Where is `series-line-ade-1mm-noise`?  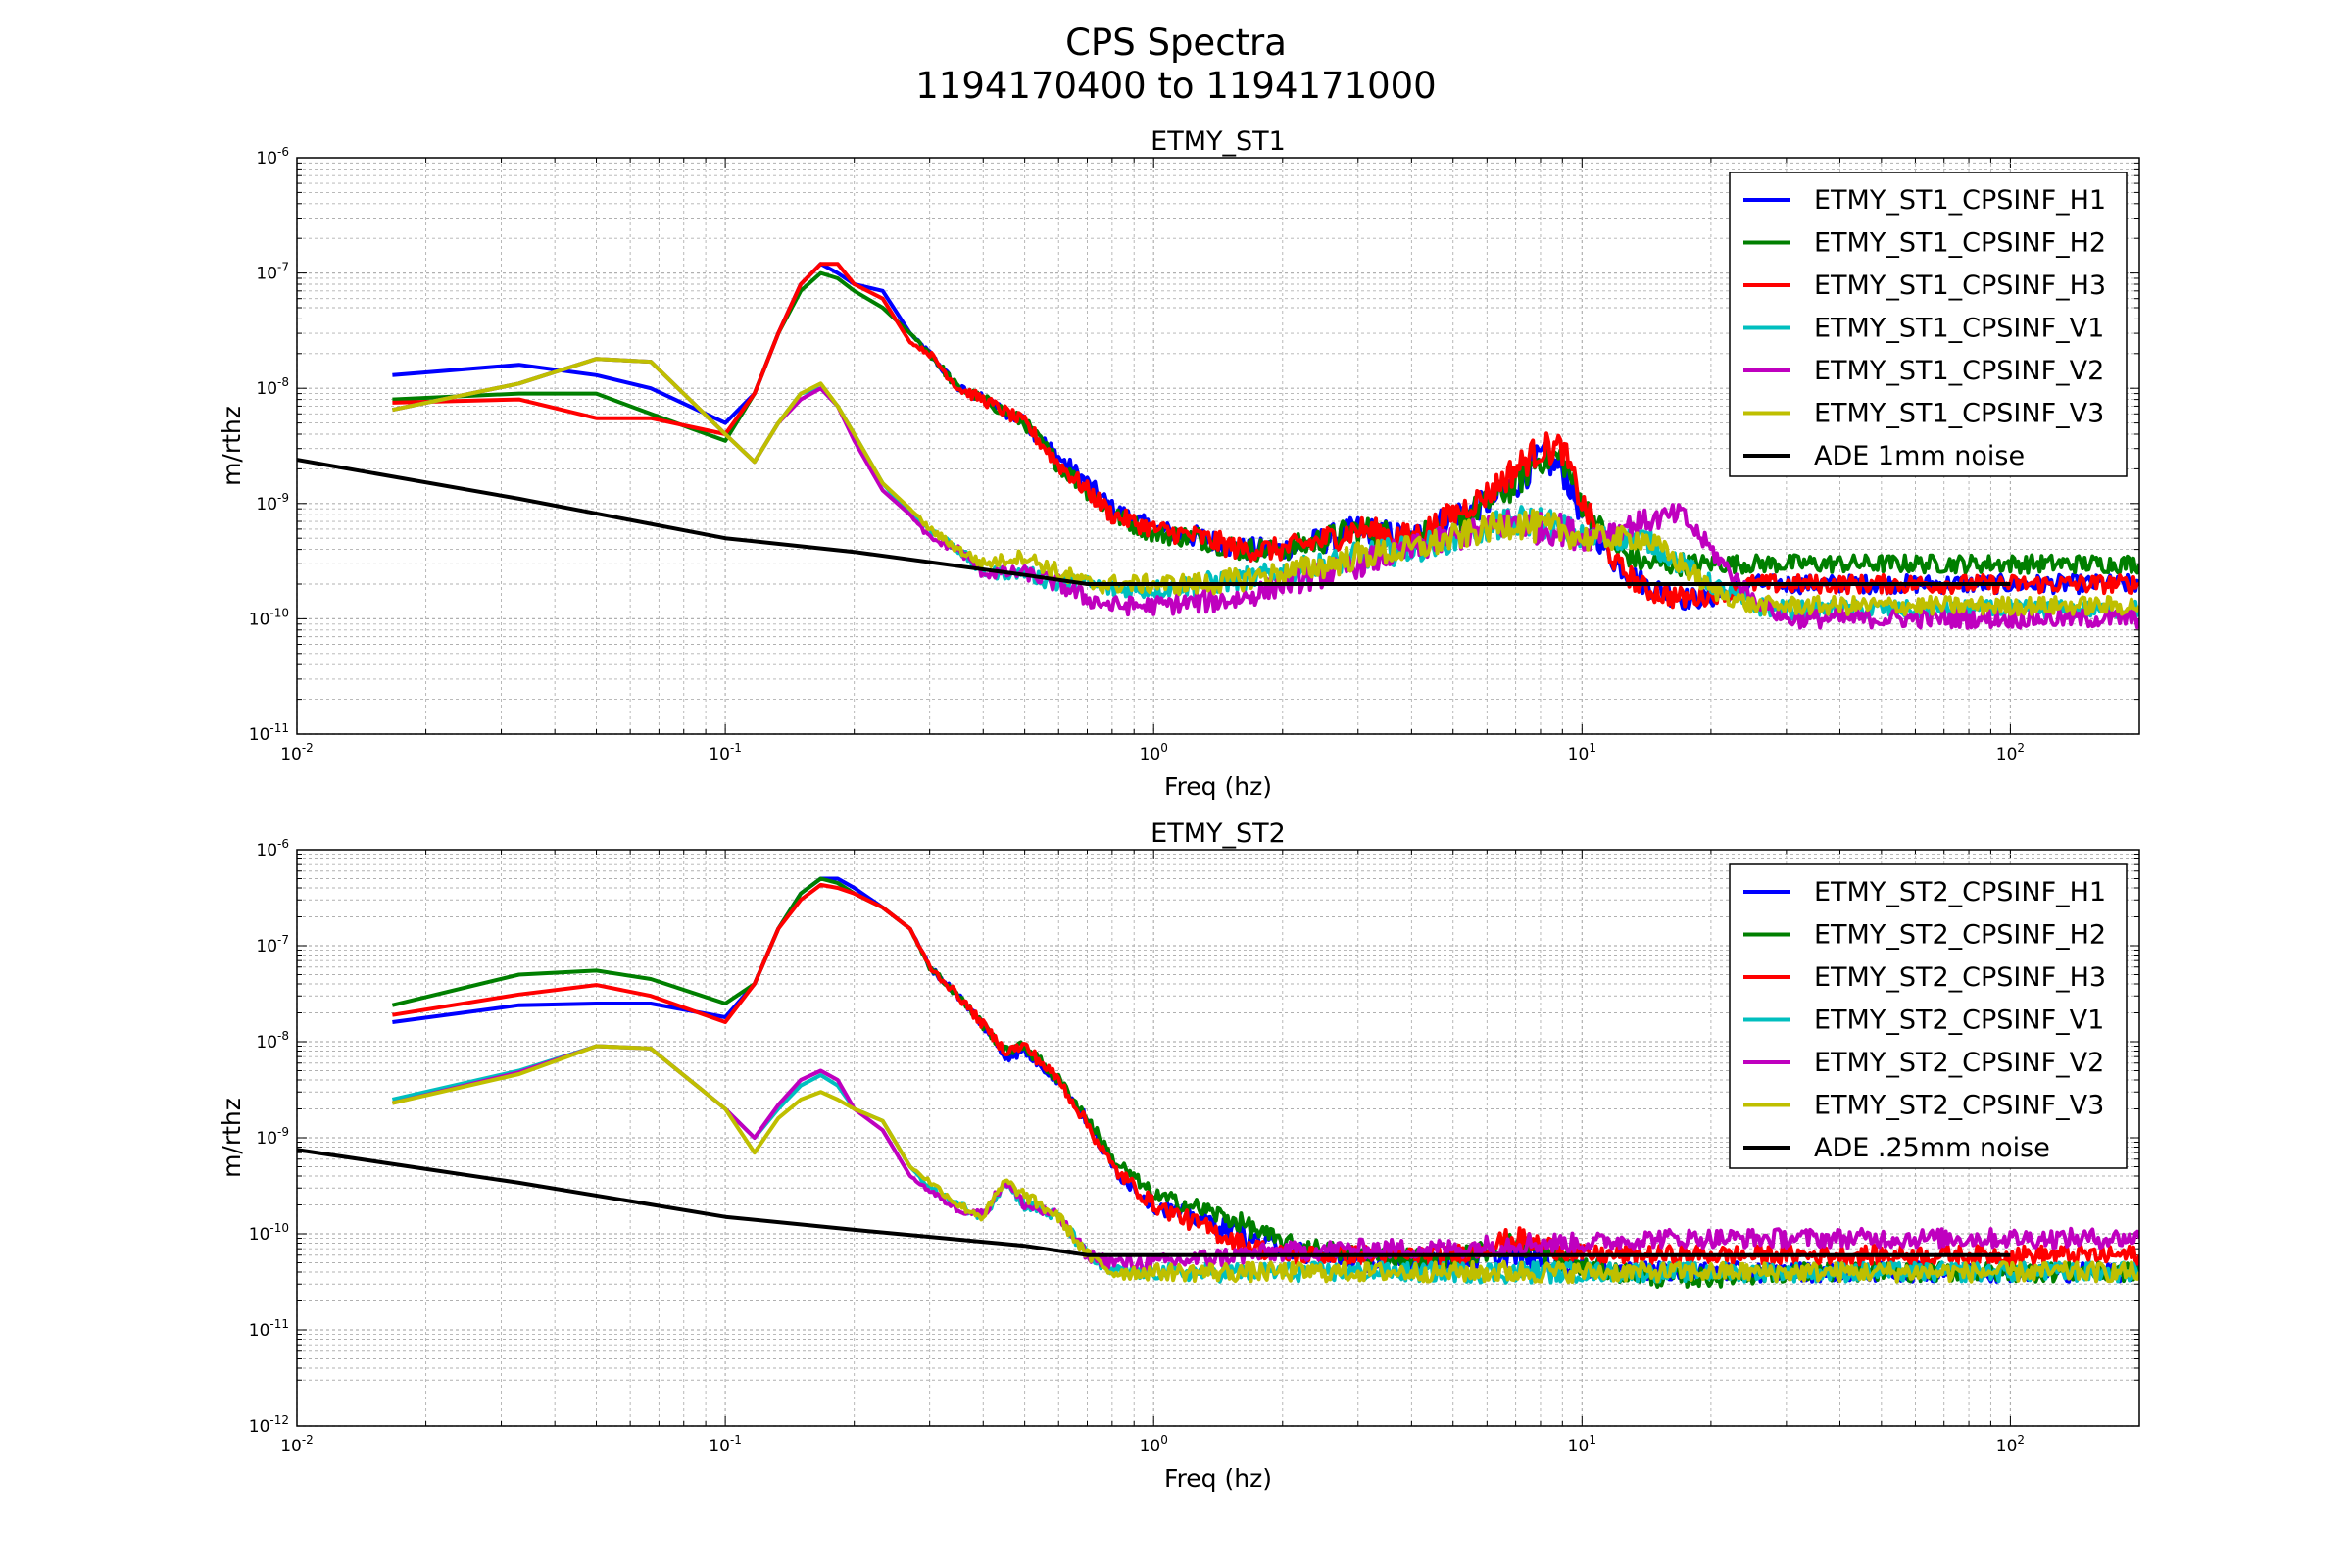
series-line-ade-1mm-noise is located at coordinates (1154, 522).